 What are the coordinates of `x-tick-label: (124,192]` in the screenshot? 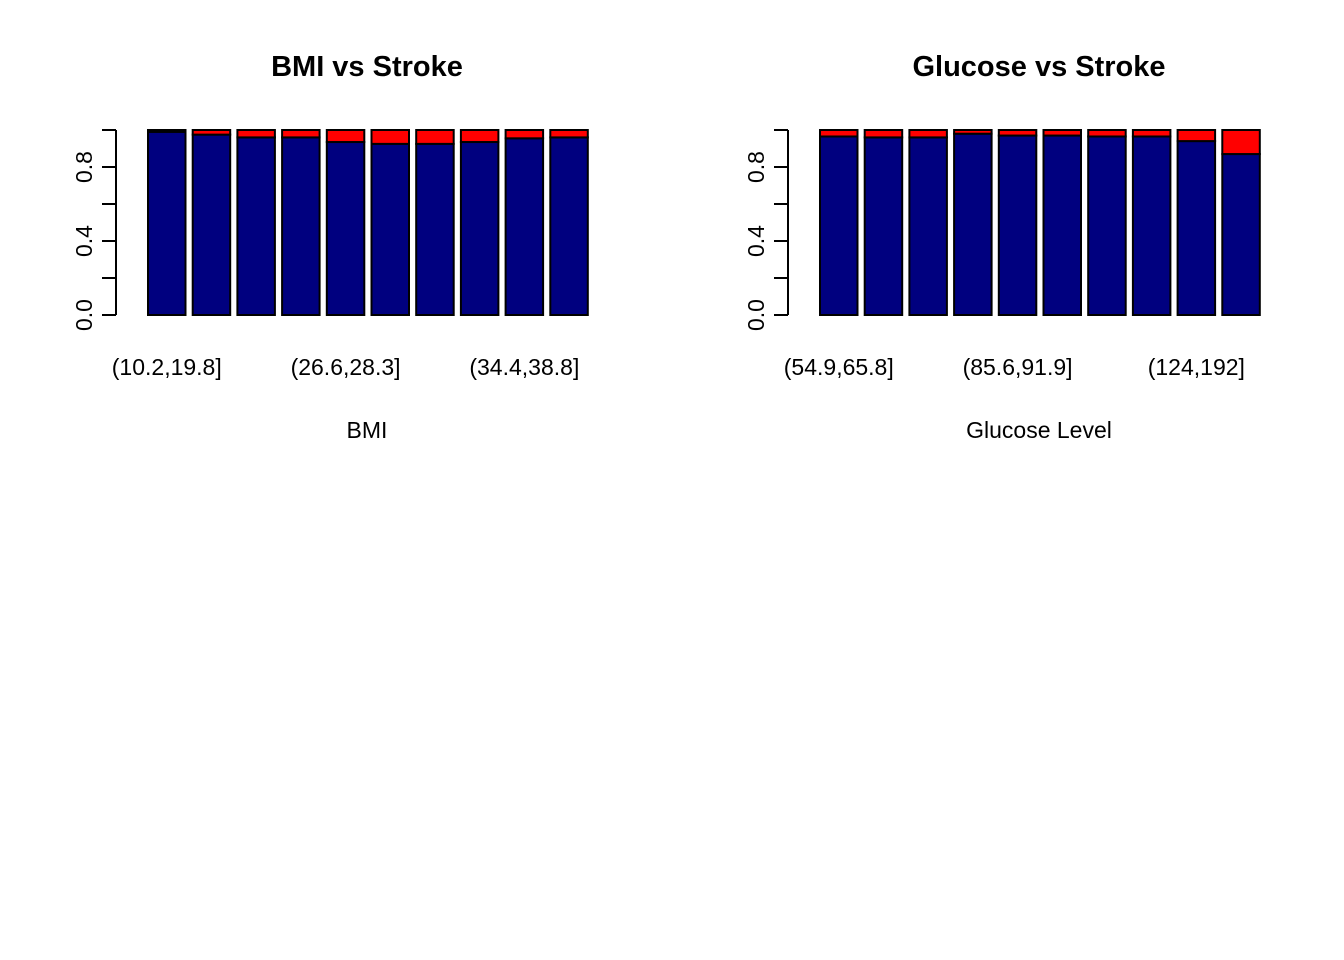 It's located at (1196, 367).